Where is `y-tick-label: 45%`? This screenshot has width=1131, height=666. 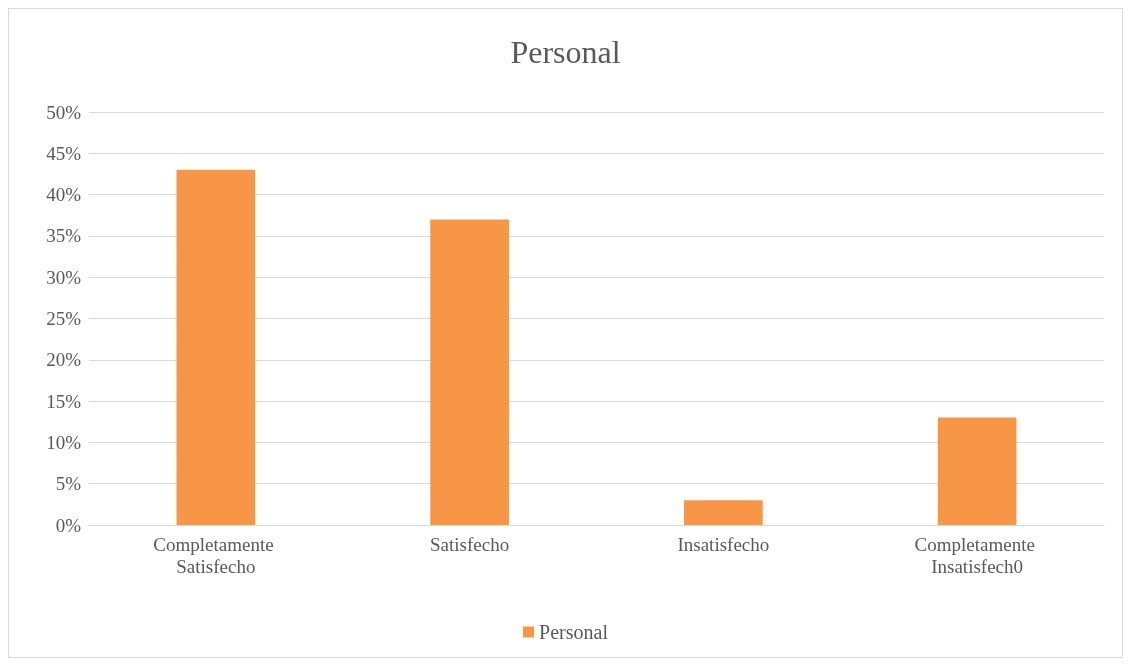
y-tick-label: 45% is located at coordinates (64, 153).